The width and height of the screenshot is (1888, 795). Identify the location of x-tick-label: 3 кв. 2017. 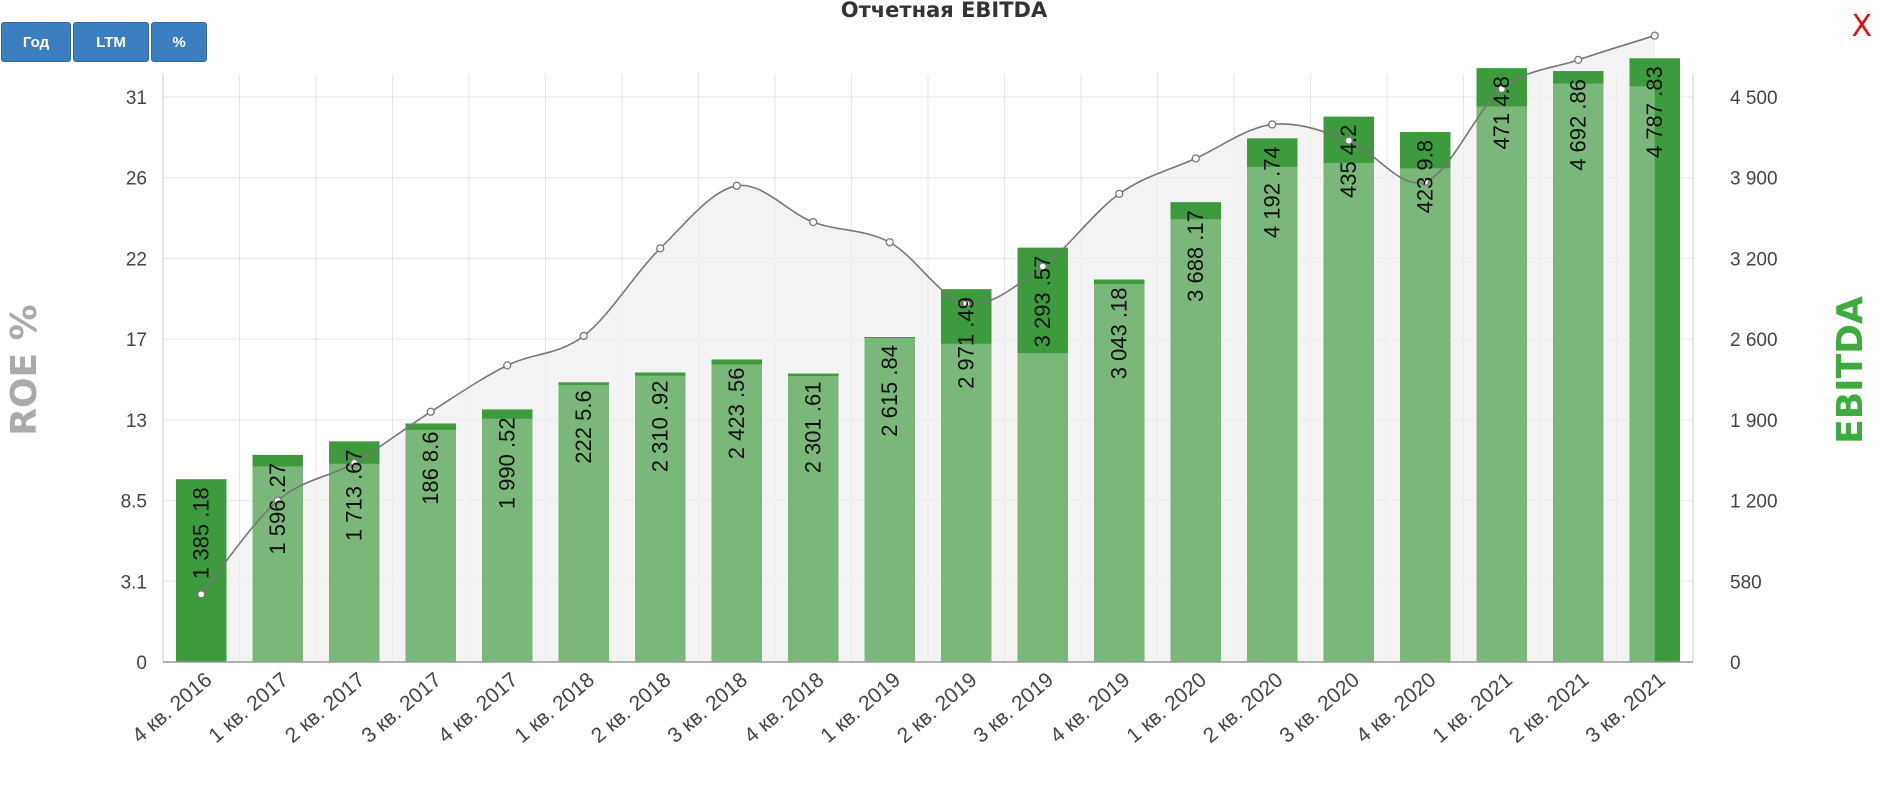
(401, 707).